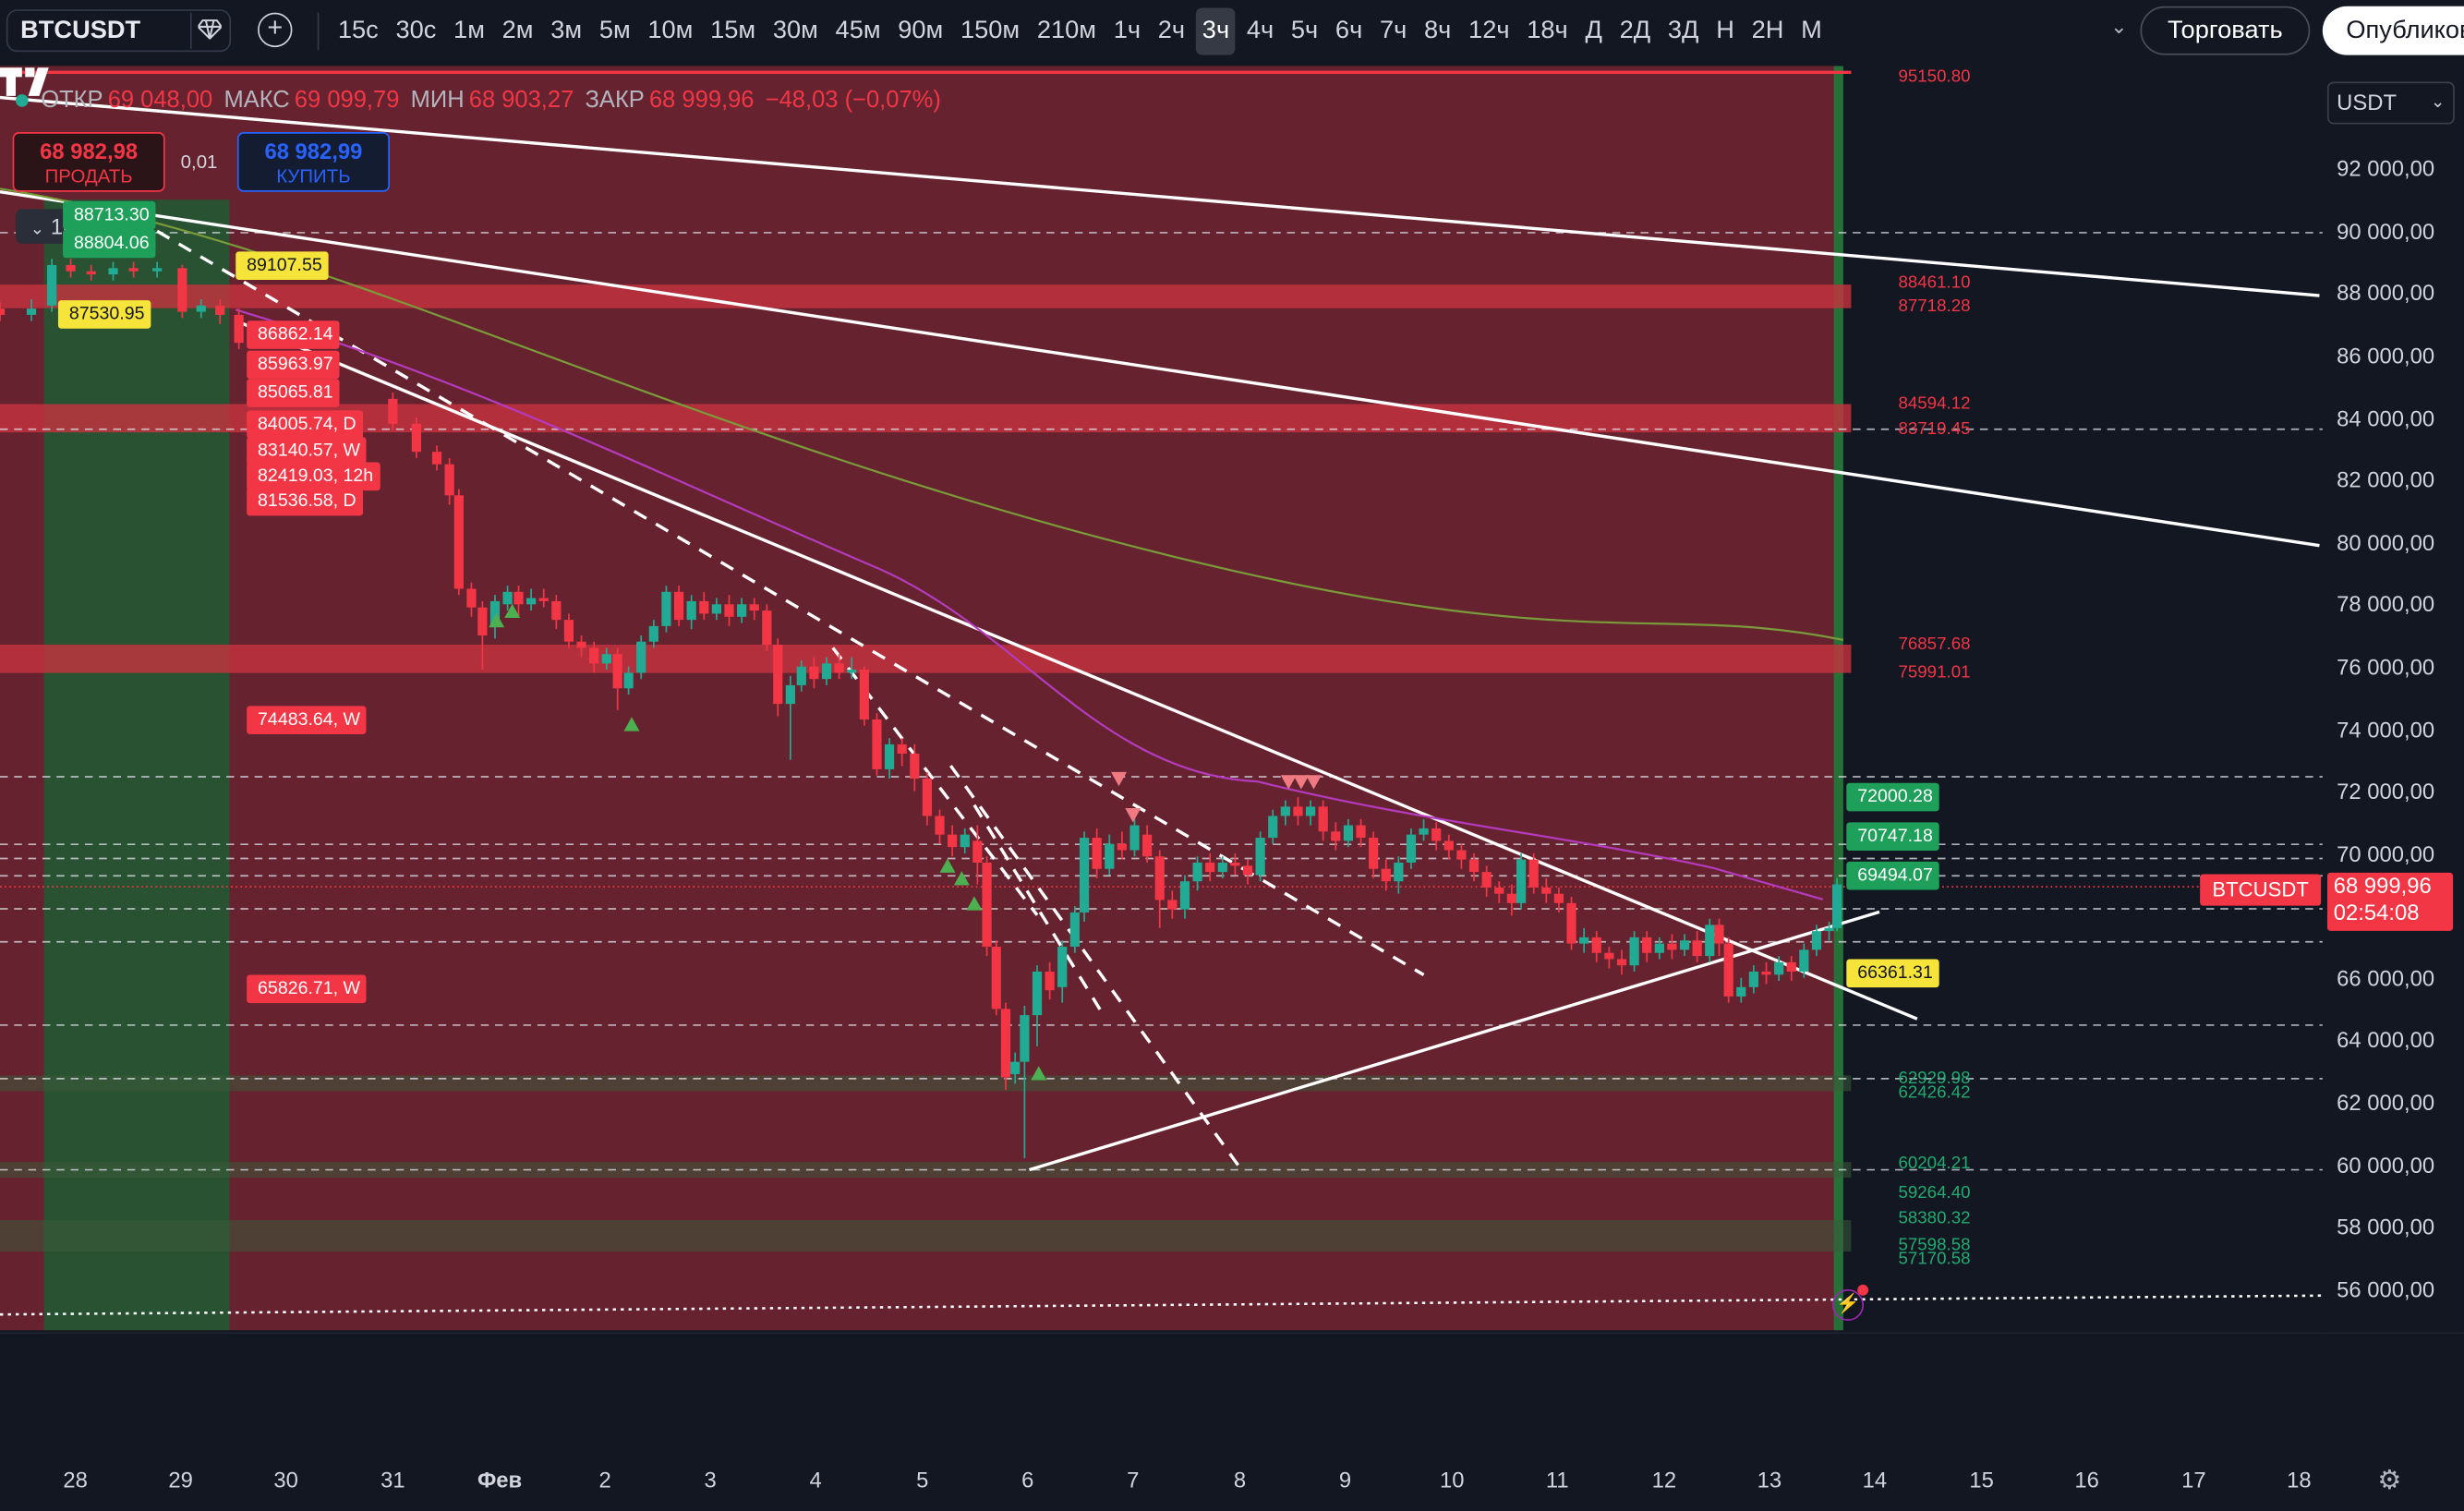 The height and width of the screenshot is (1511, 2464). I want to click on interval-27: 2Н, so click(1768, 30).